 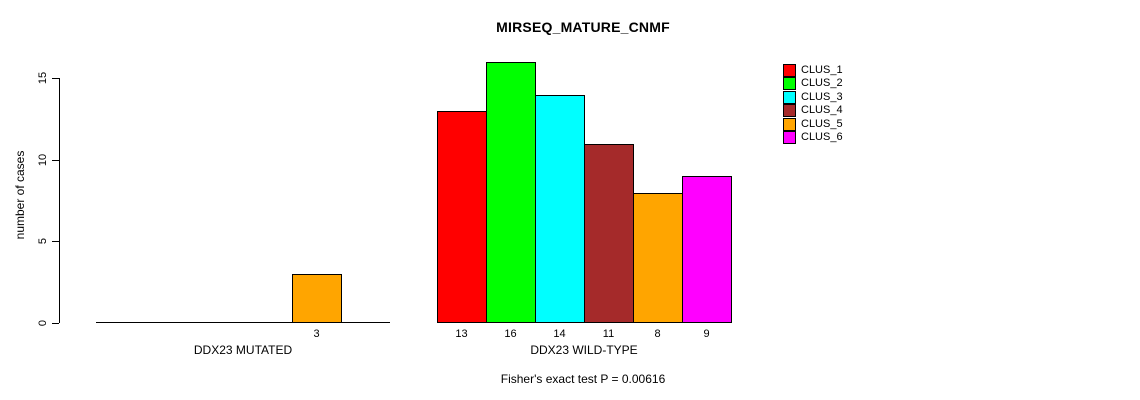 What do you see at coordinates (822, 124) in the screenshot?
I see `legend-label: CLUS_5` at bounding box center [822, 124].